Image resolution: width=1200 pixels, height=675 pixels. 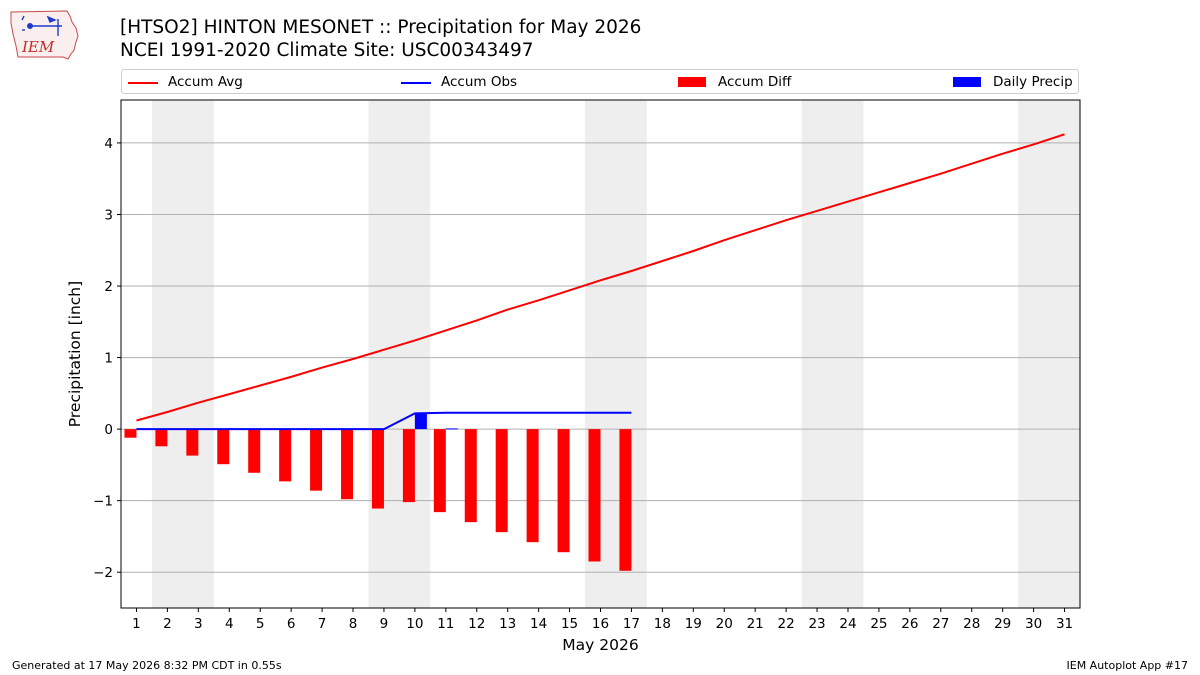 I want to click on iowa-state-outline, so click(x=44, y=35).